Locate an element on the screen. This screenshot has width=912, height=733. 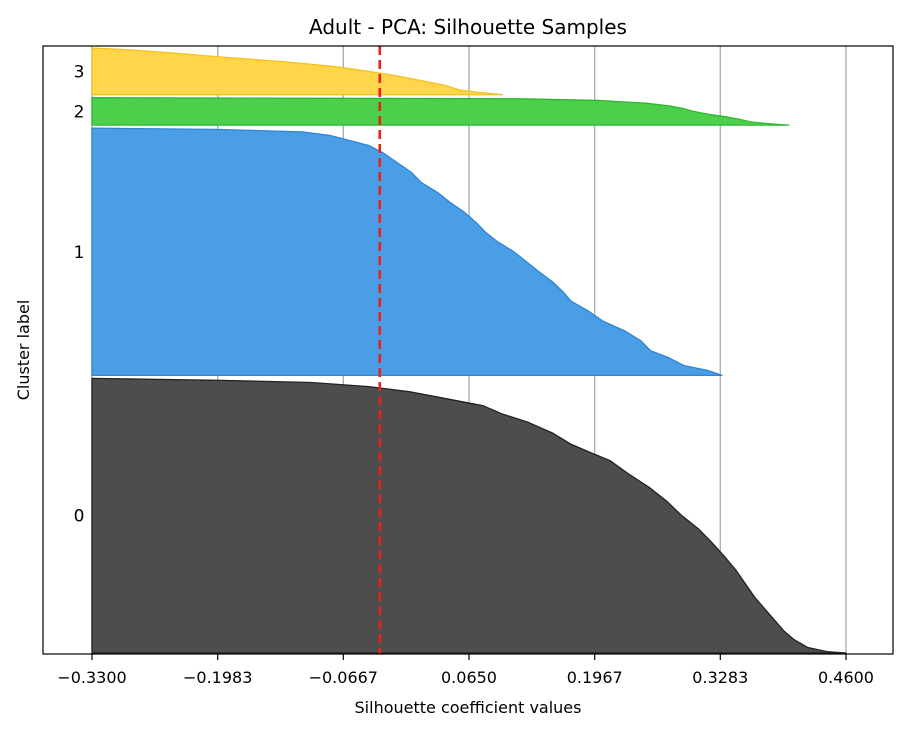
cluster-label-3: 3 is located at coordinates (79, 72).